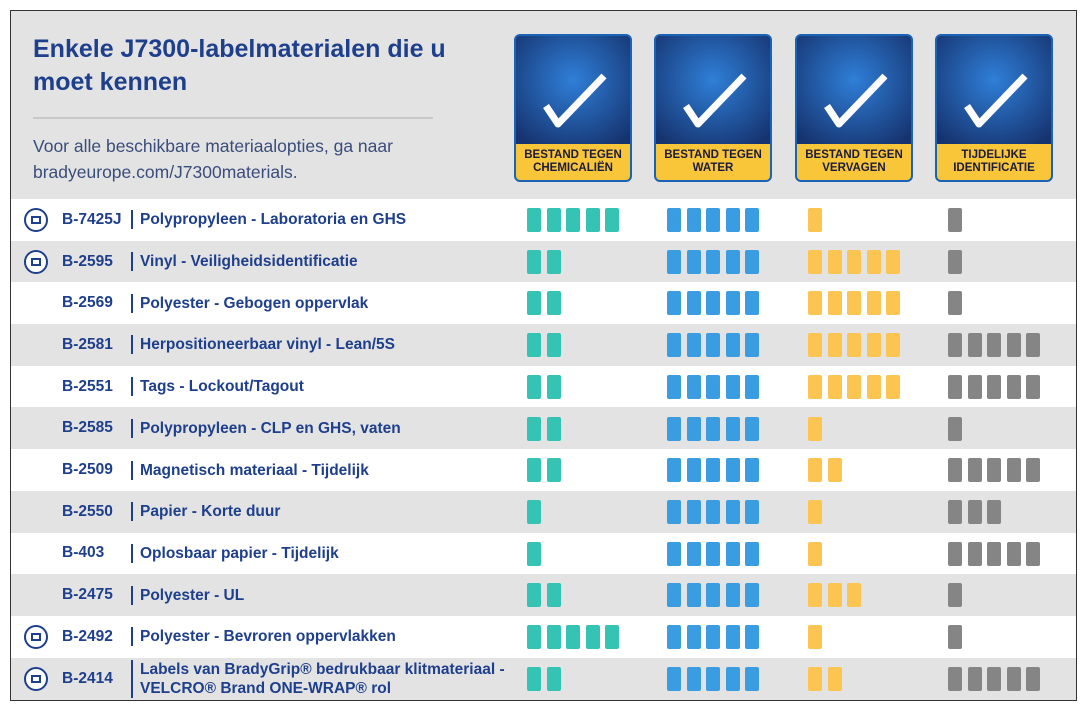 The image size is (1087, 707). I want to click on row: B-2595 Vinyl - Veiligheidsidentificatie, so click(543, 261).